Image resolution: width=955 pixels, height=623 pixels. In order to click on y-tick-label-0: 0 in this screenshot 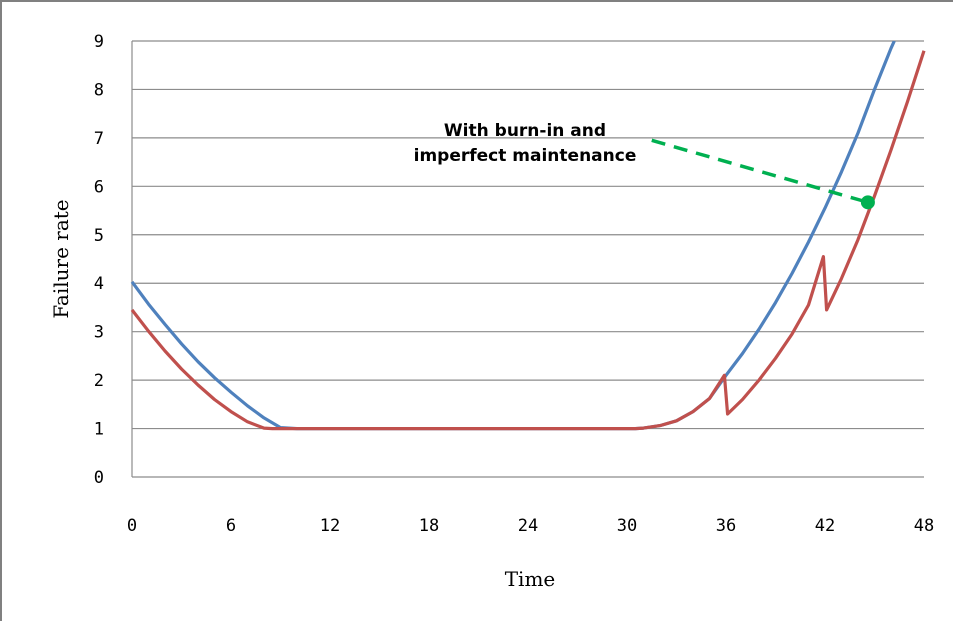, I will do `click(99, 478)`.